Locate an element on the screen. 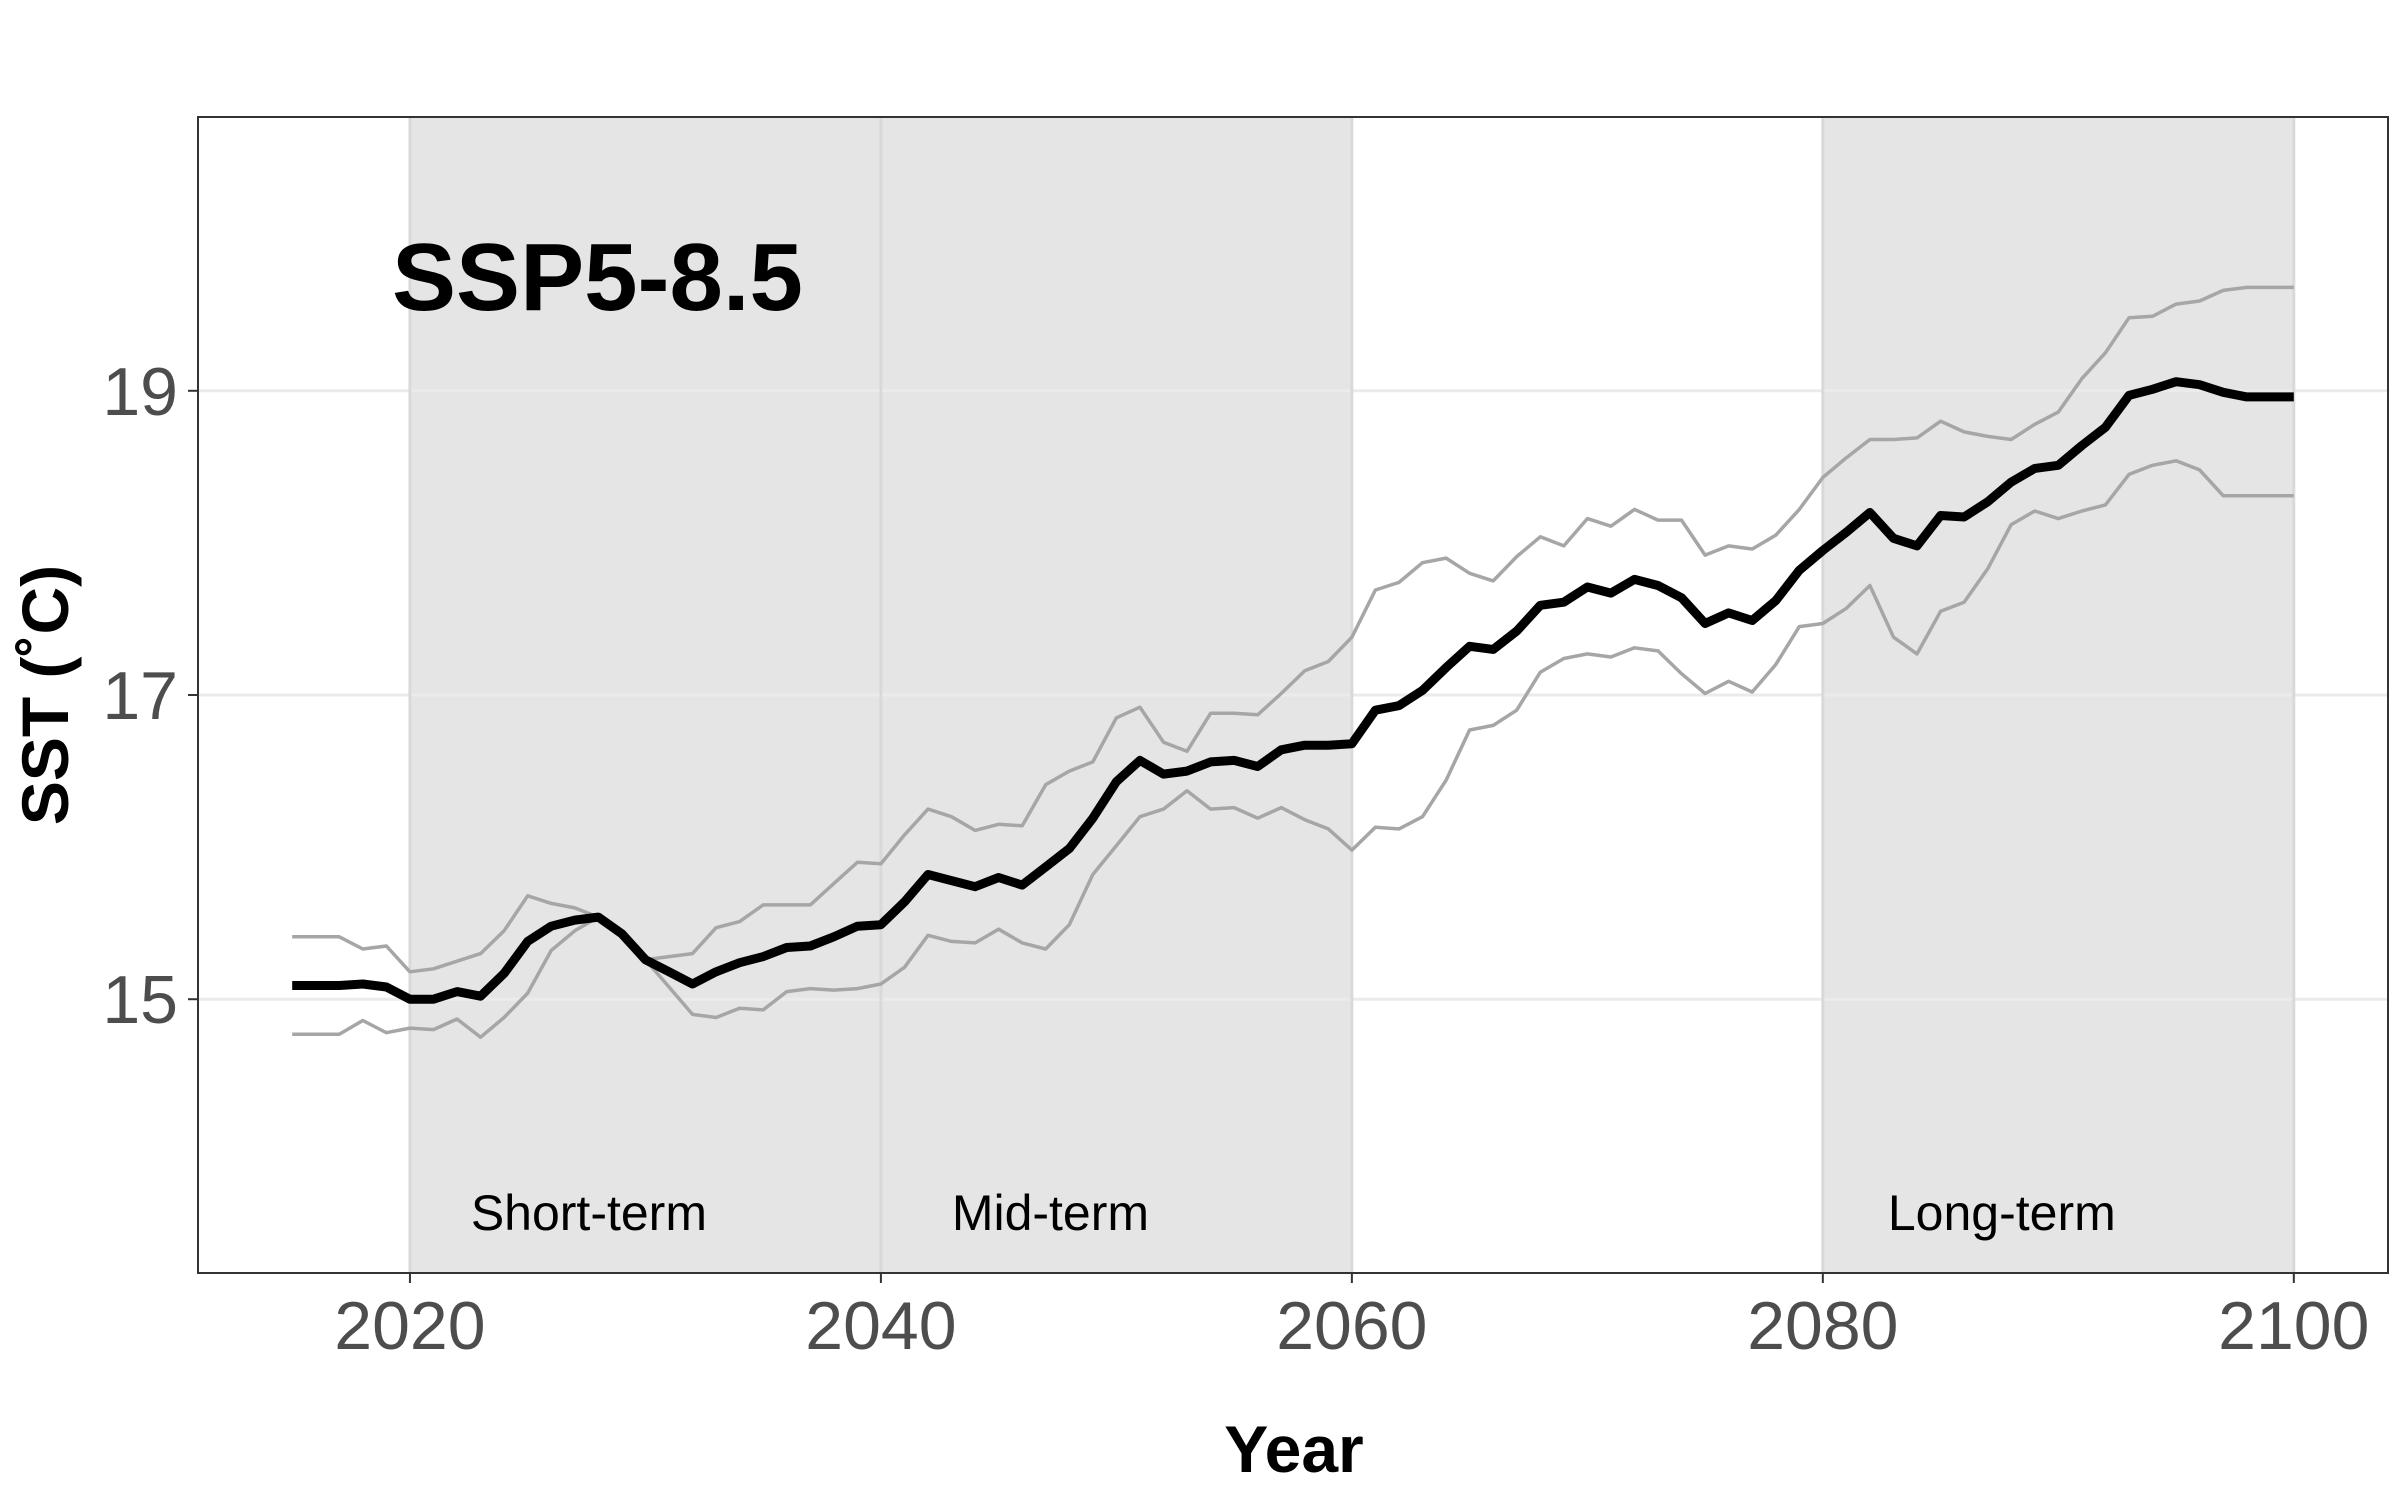  period-label-mid-term: Mid-term is located at coordinates (1050, 1213).